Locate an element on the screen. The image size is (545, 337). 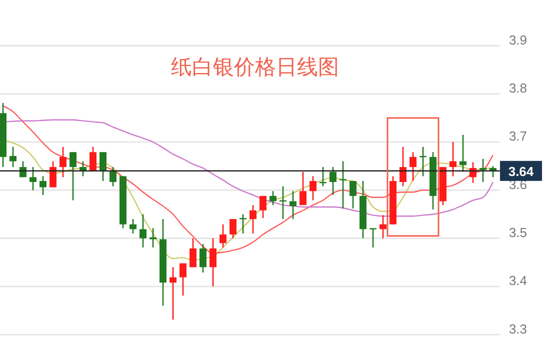
y-tick-label: 3.9 is located at coordinates (518, 40).